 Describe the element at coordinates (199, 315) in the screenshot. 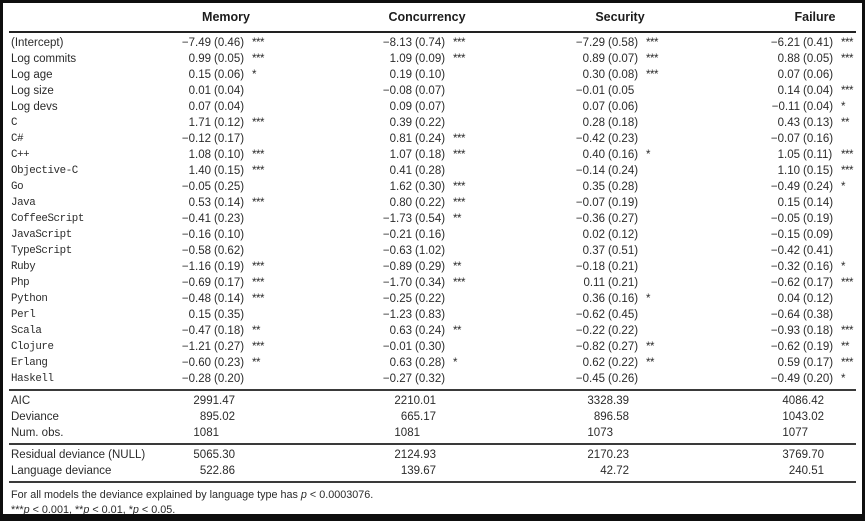

I see `estimate: 0.15` at that location.